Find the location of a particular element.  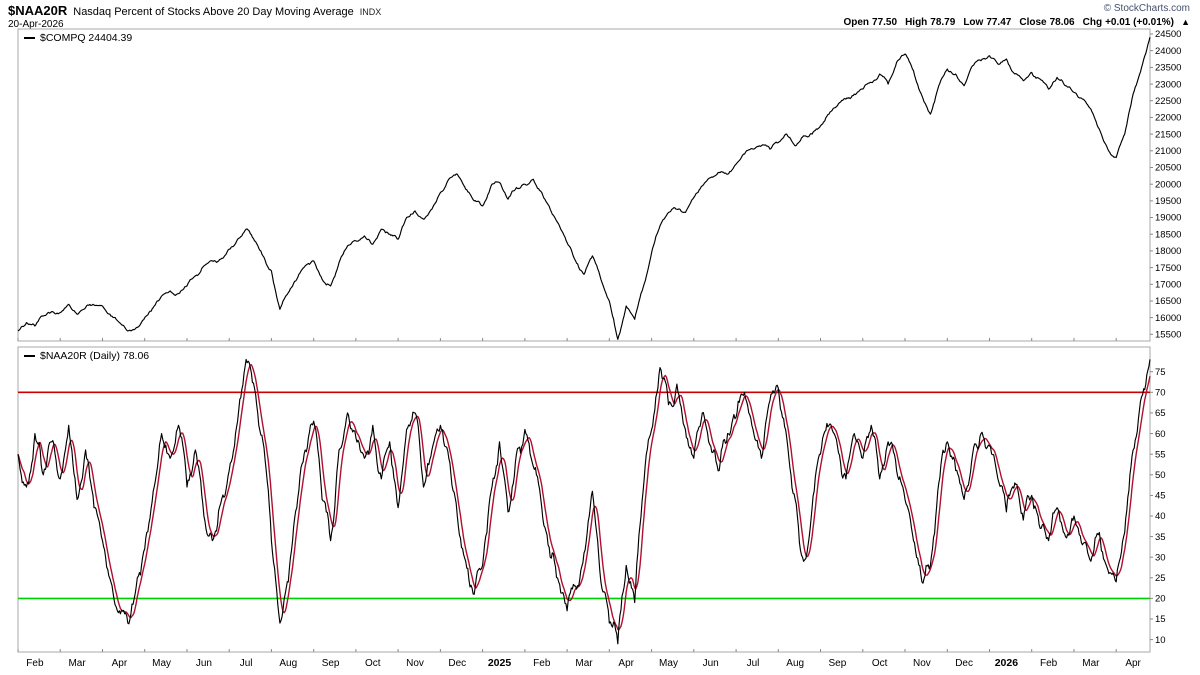

exchange-label: INDX is located at coordinates (370, 12).